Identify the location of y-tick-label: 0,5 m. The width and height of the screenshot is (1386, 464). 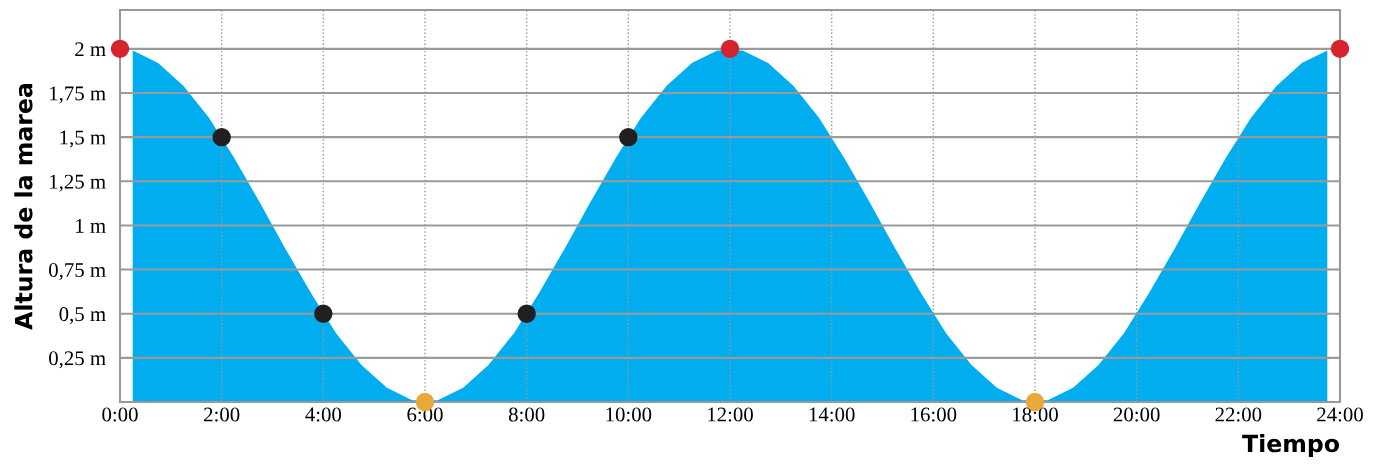
(82, 316).